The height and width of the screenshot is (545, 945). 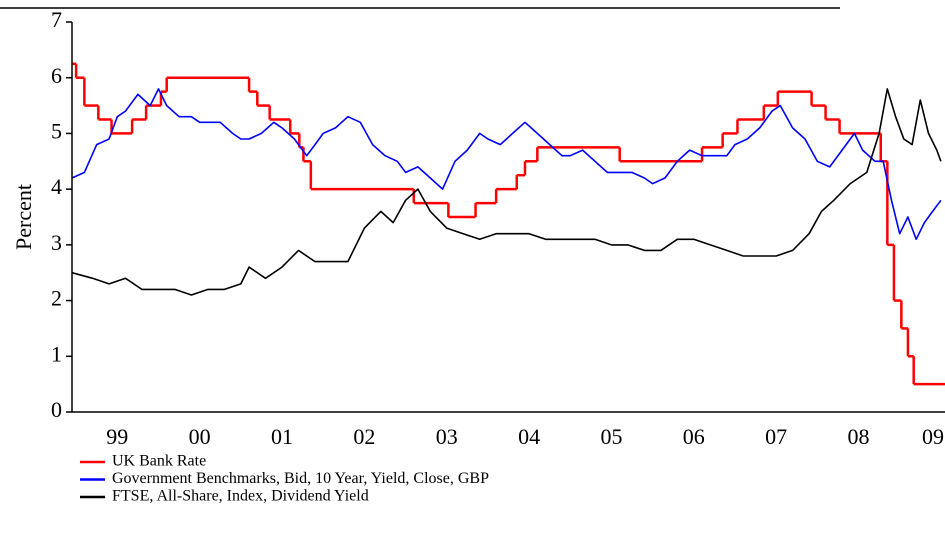 What do you see at coordinates (56, 186) in the screenshot?
I see `y-tick-label: 4` at bounding box center [56, 186].